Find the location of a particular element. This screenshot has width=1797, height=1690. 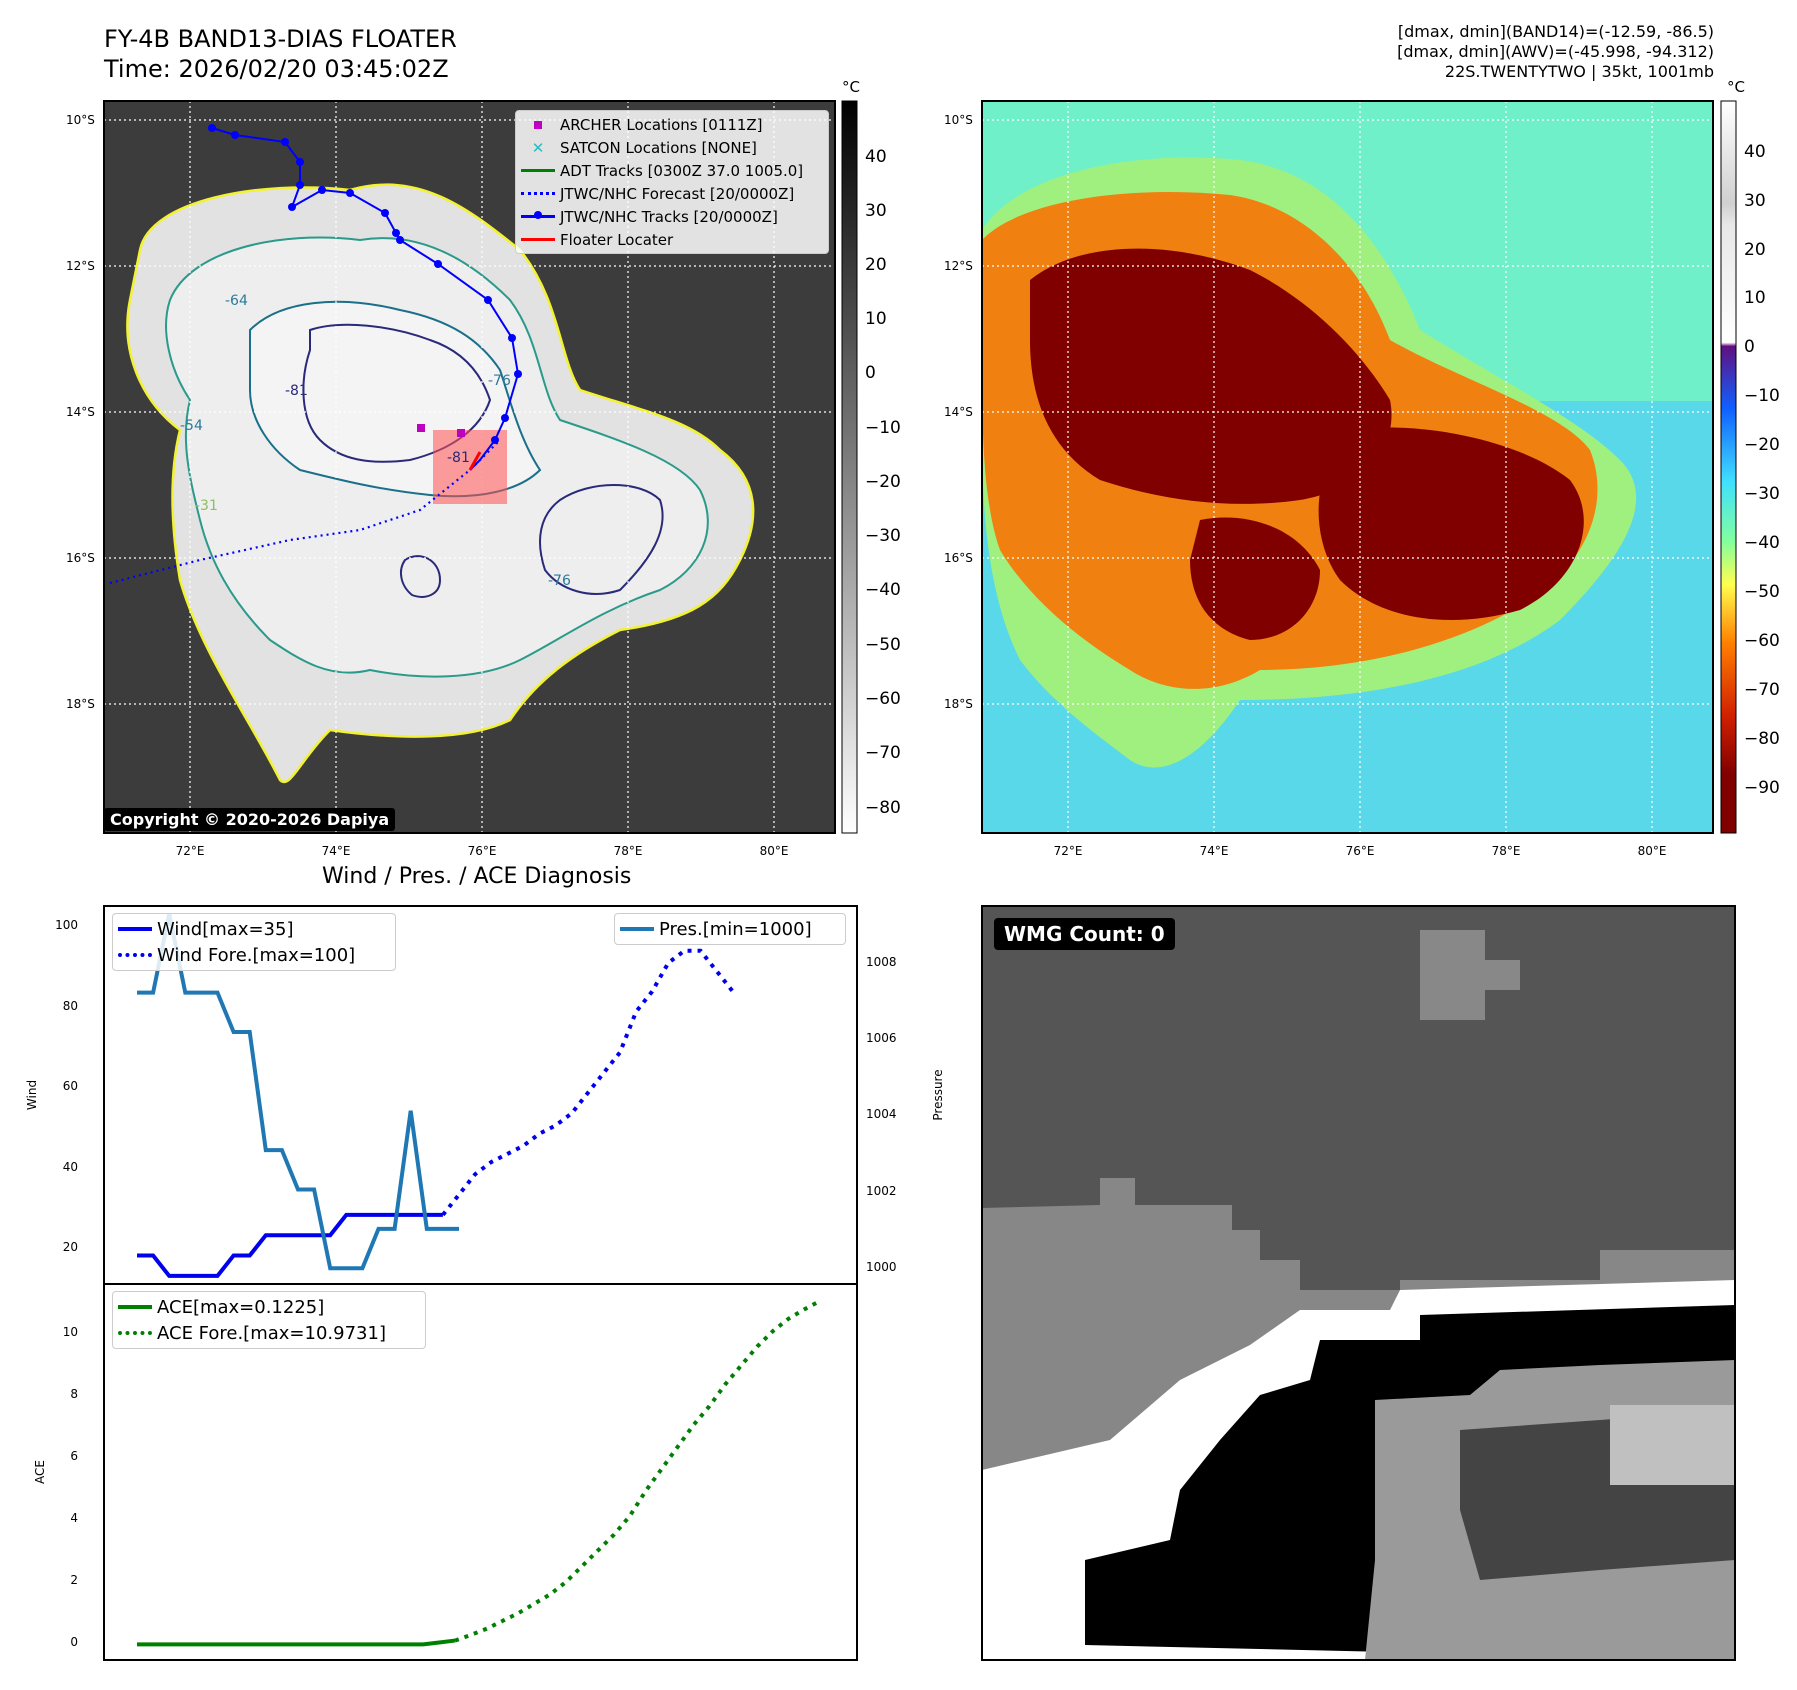

pres-legend: Pres.[min=1000] is located at coordinates (730, 929).